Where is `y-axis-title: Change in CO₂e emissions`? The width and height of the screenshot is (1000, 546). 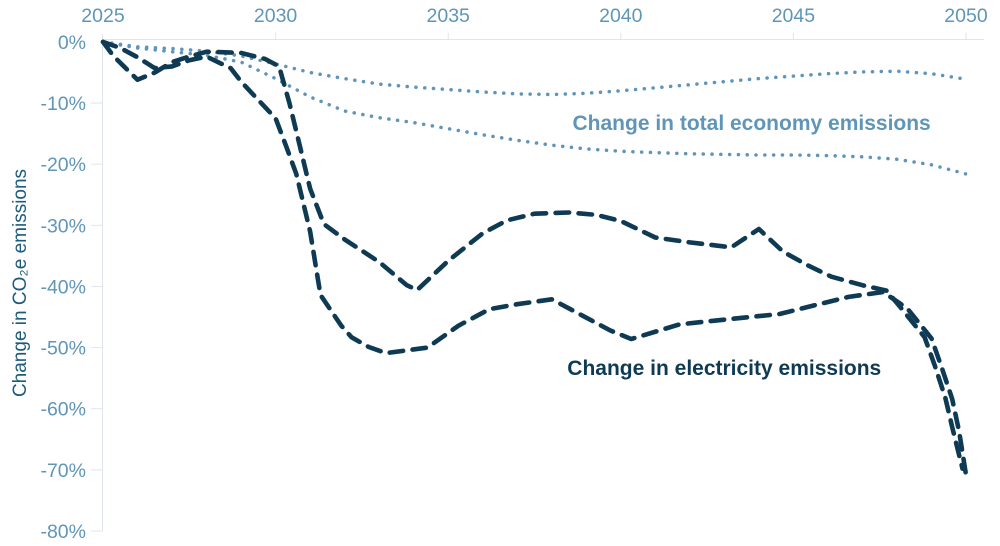 y-axis-title: Change in CO₂e emissions is located at coordinates (20, 283).